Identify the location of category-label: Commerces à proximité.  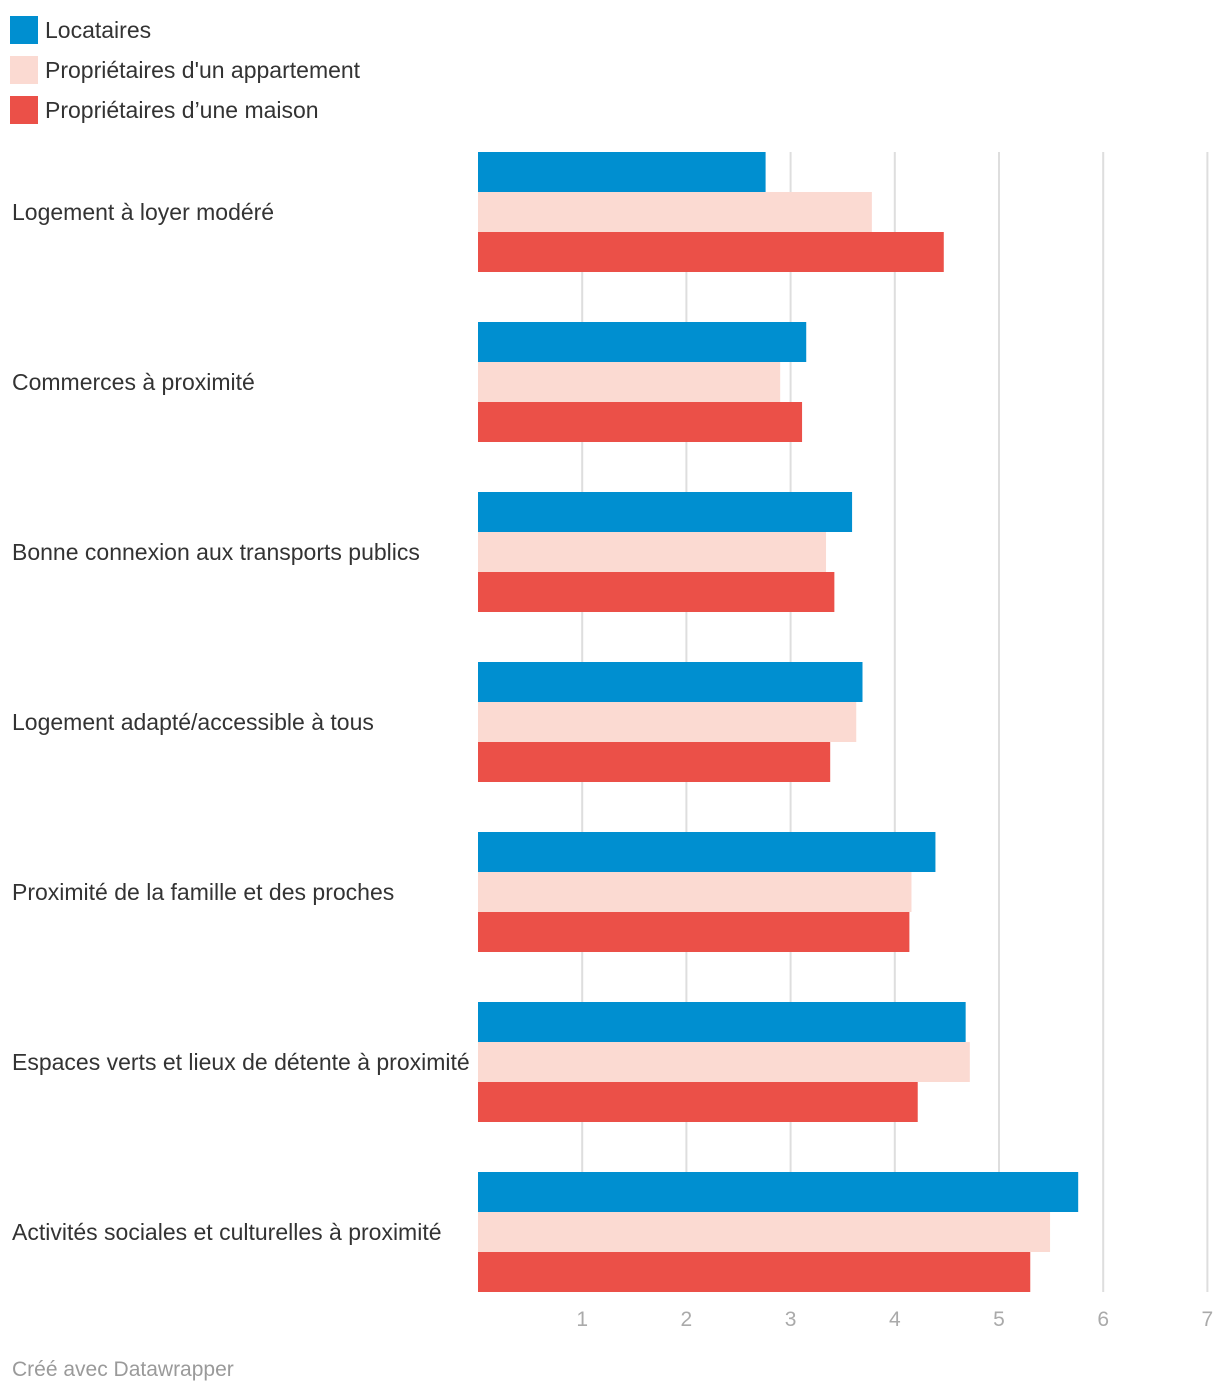
(133, 382).